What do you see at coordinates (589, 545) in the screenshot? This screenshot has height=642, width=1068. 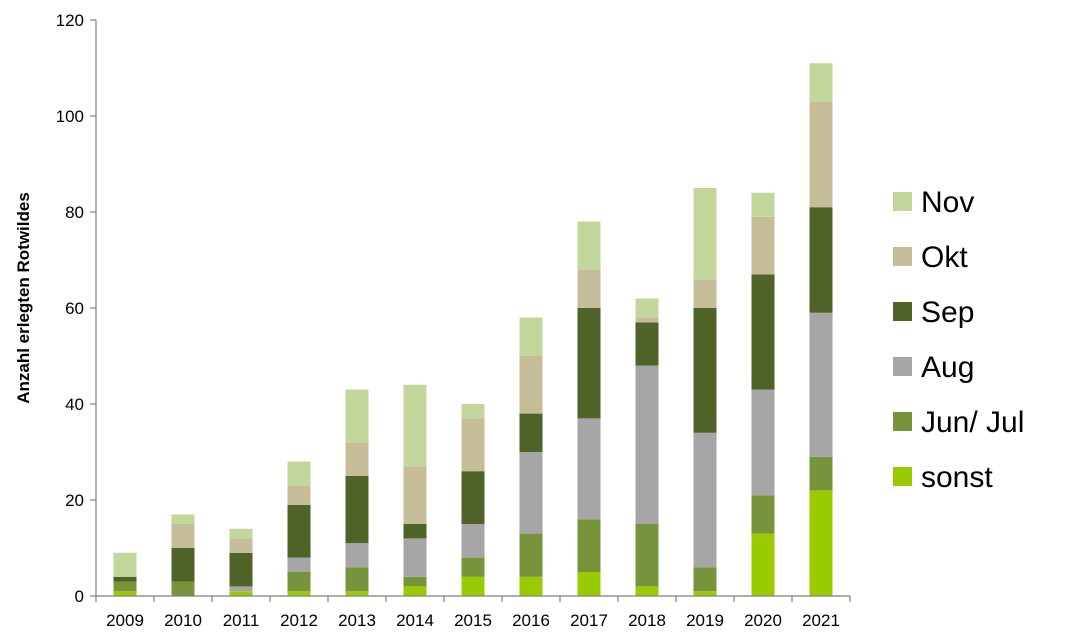 I see `bar-segment-2017-s1` at bounding box center [589, 545].